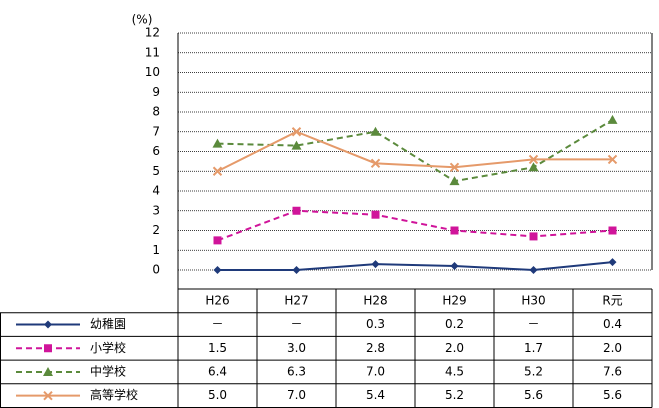  Describe the element at coordinates (612, 371) in the screenshot. I see `table-value: 7.6` at that location.